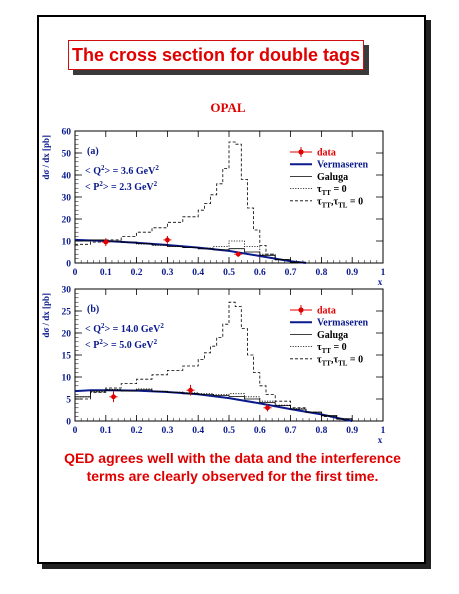  I want to click on experiment-label: OPAL, so click(227, 107).